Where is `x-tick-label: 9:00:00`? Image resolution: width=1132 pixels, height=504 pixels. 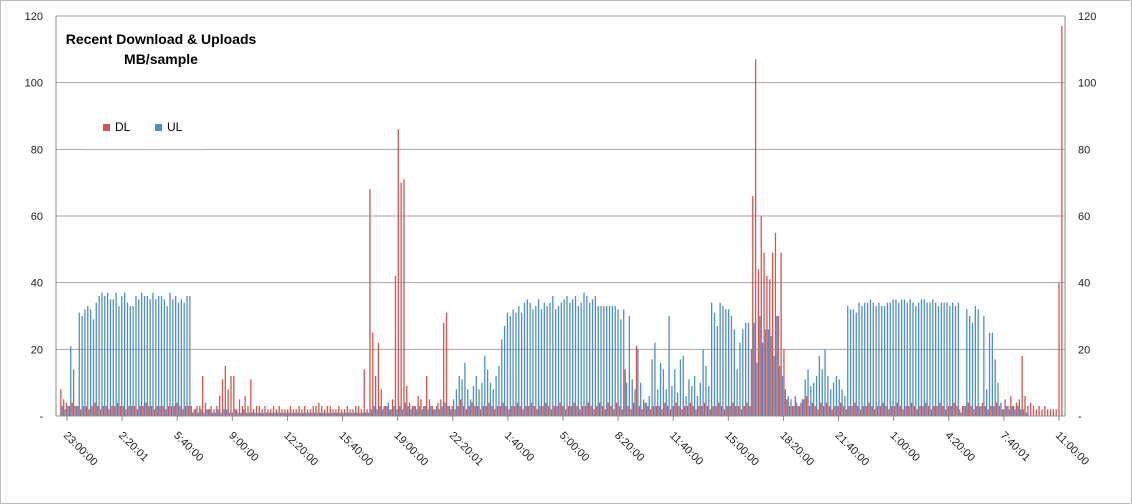
x-tick-label: 9:00:00 is located at coordinates (243, 447).